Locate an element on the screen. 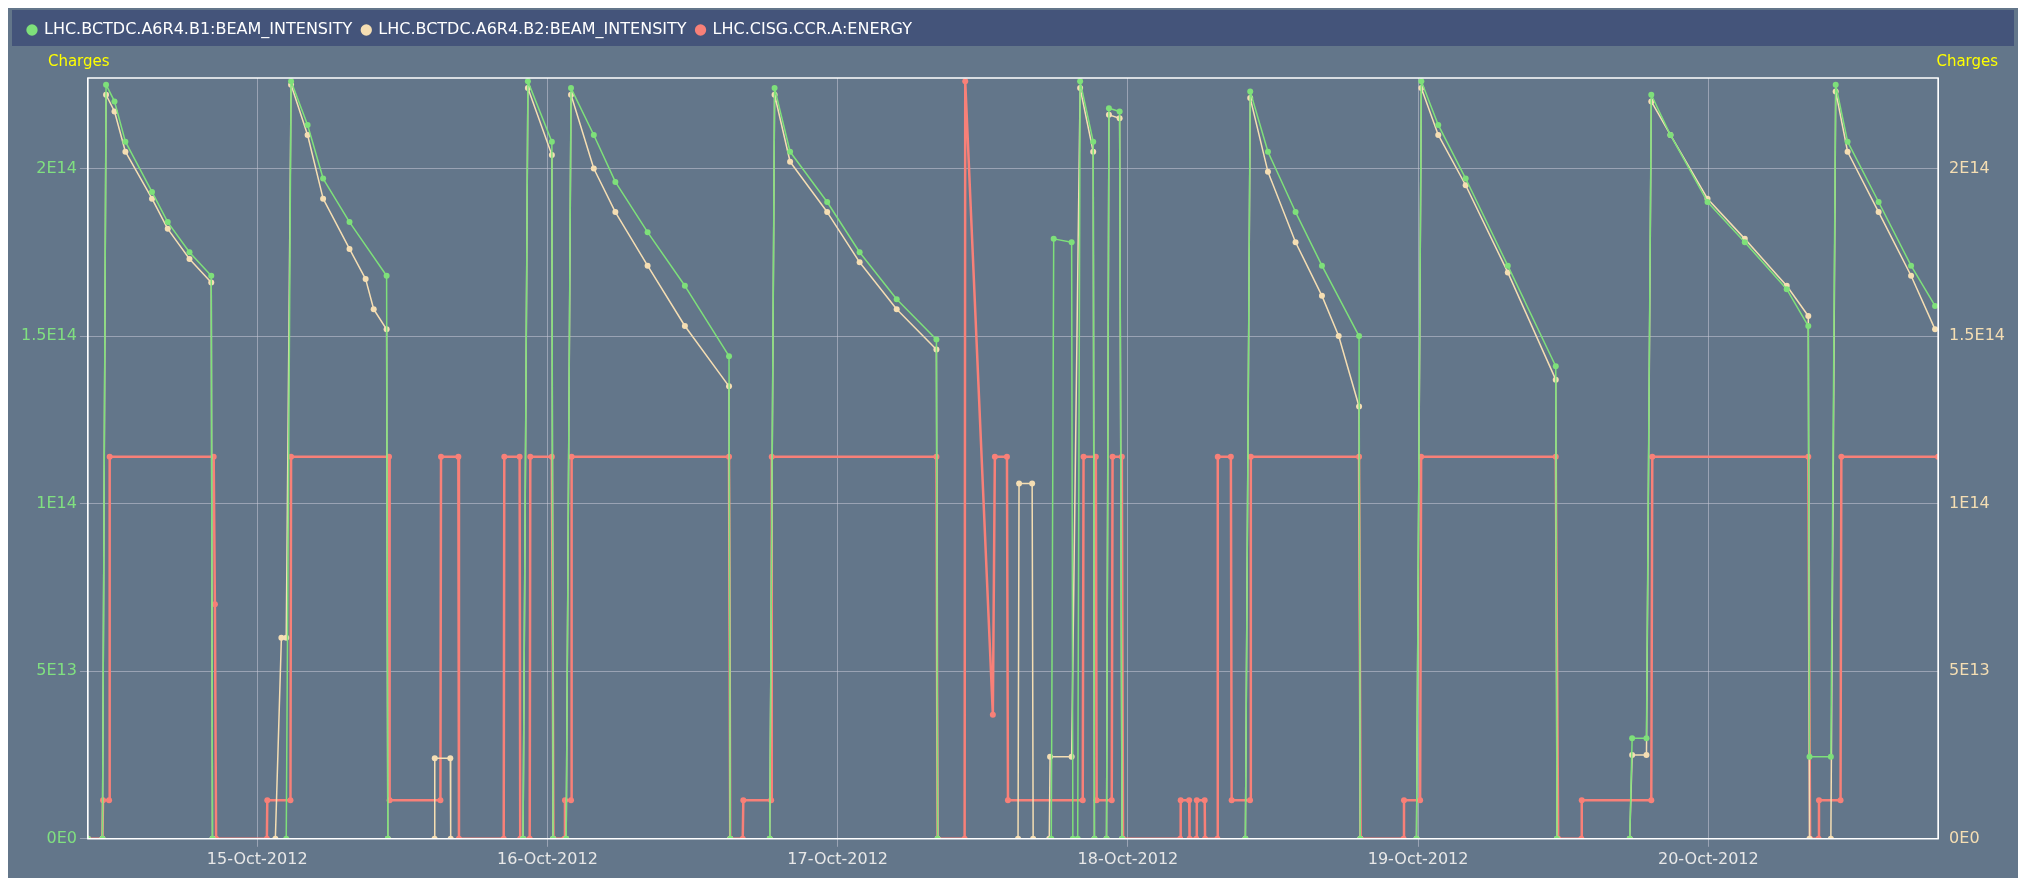 The width and height of the screenshot is (2028, 889). y2-tick-label: 1.5E14 is located at coordinates (1977, 335).